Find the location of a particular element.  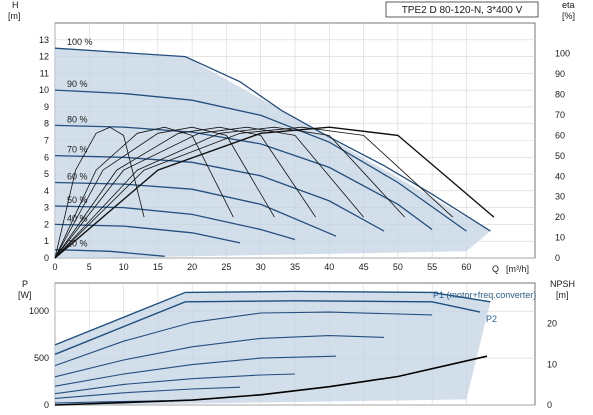

x-tick-label: 55 is located at coordinates (432, 267).